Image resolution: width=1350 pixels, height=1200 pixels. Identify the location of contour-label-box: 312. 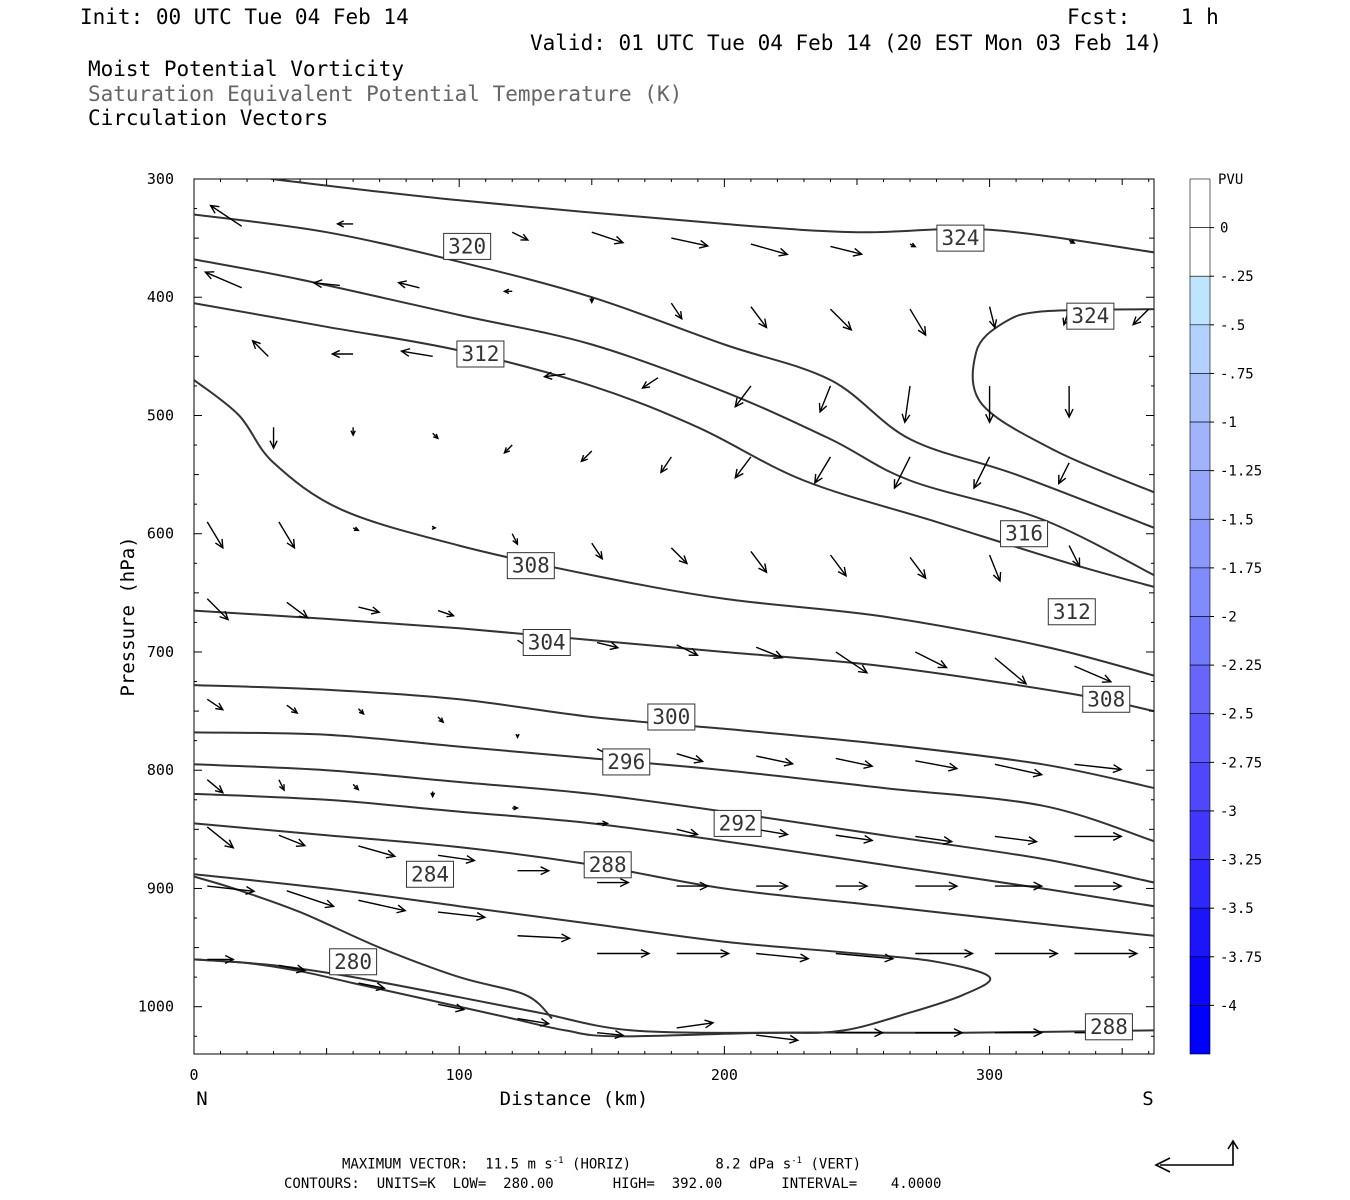
(1071, 612).